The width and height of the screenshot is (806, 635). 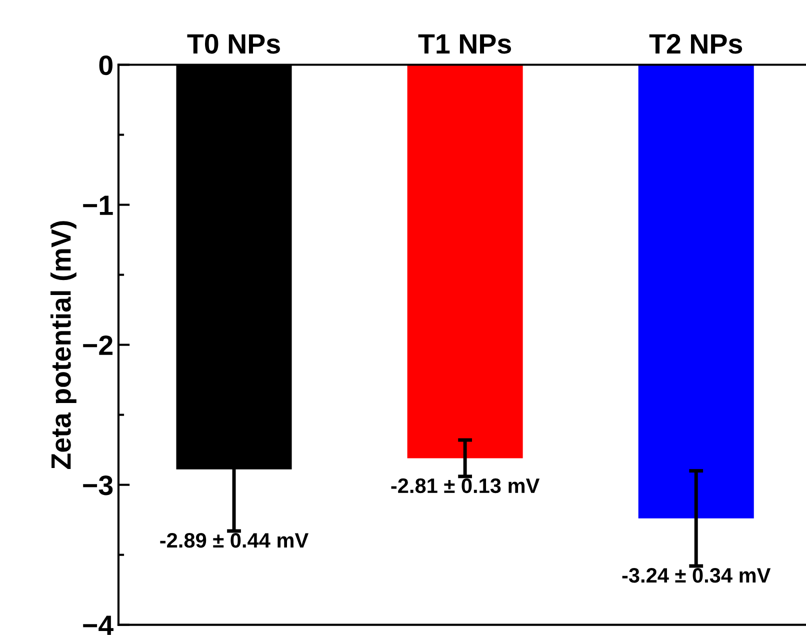 I want to click on y-tick-label: 0, so click(x=105, y=65).